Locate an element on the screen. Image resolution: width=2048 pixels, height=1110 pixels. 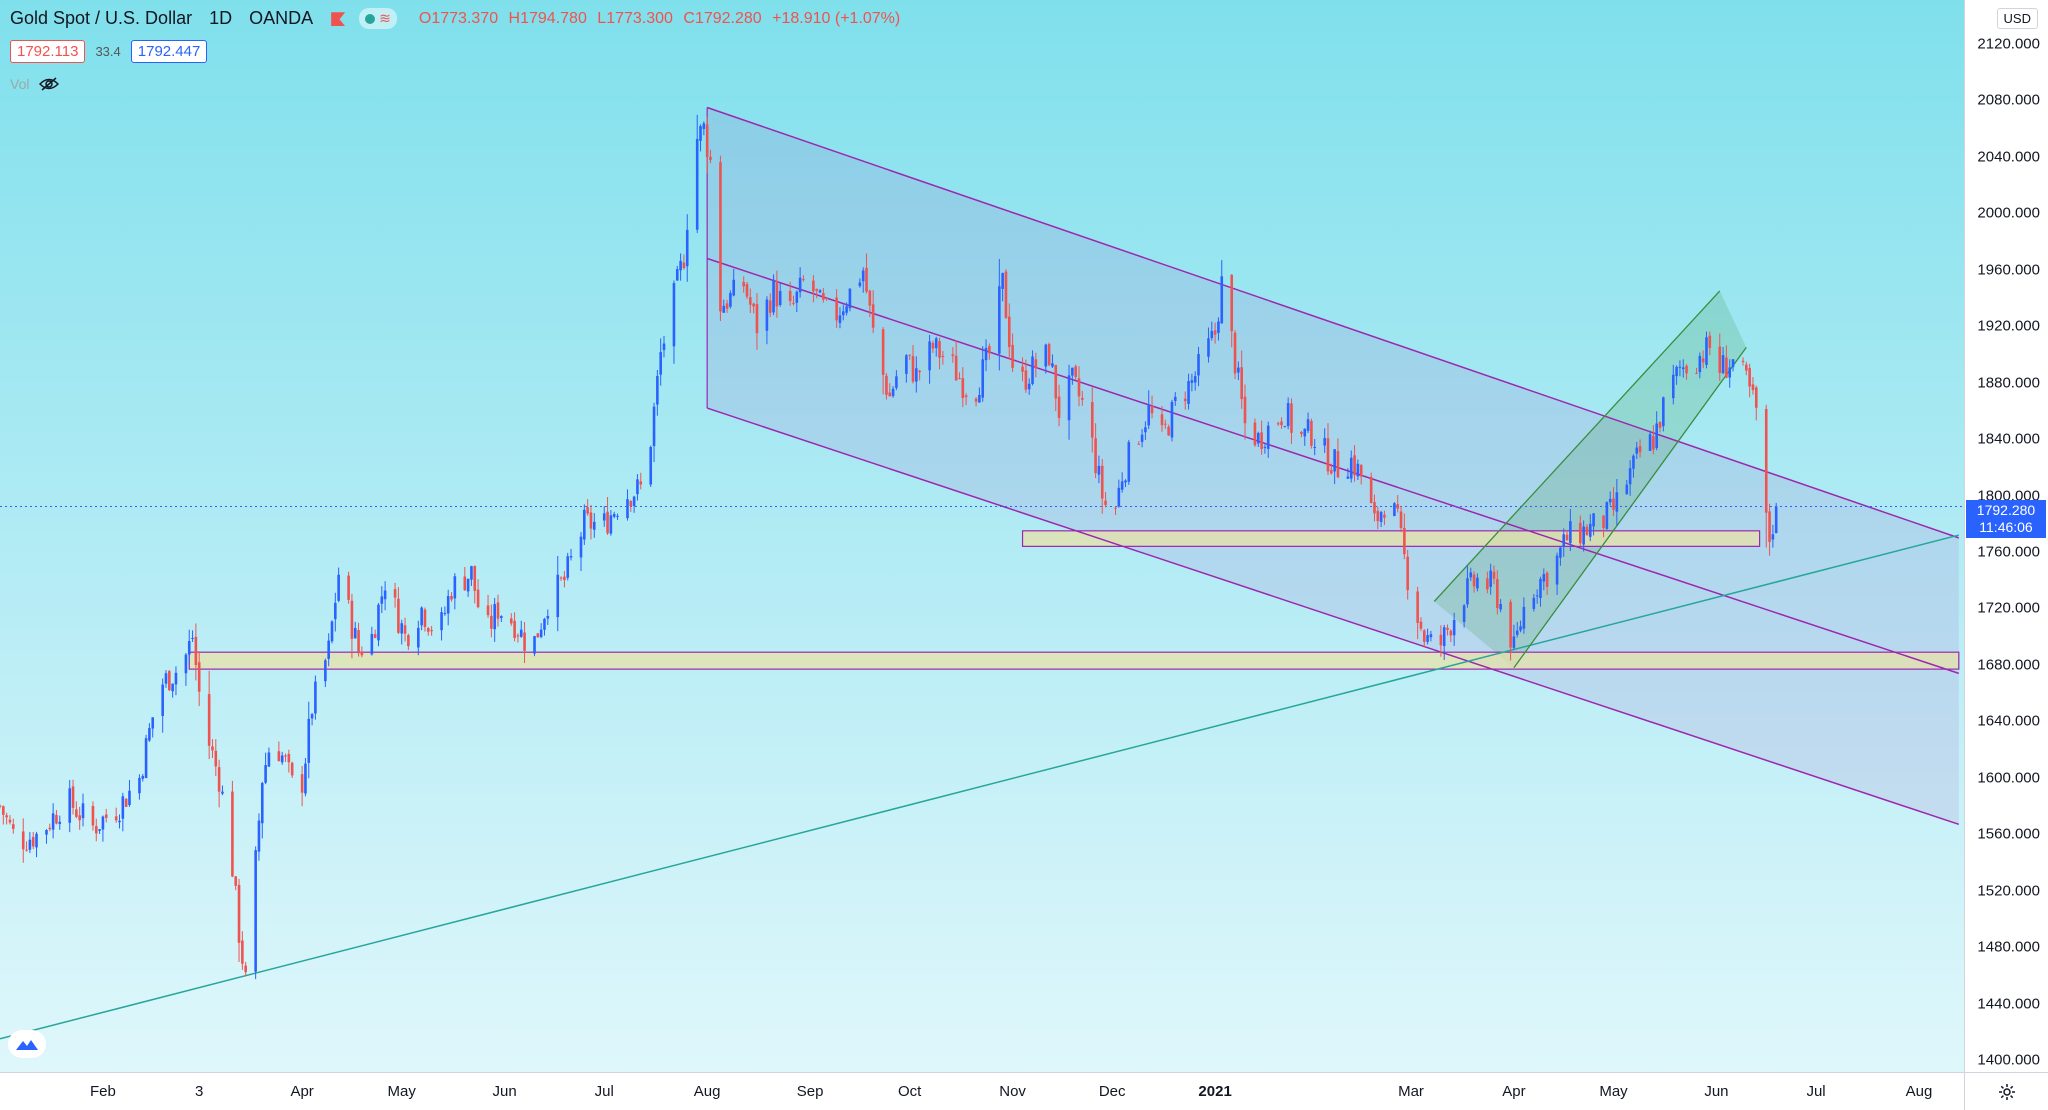
sell-price-button: 1792.113 is located at coordinates (48, 51).